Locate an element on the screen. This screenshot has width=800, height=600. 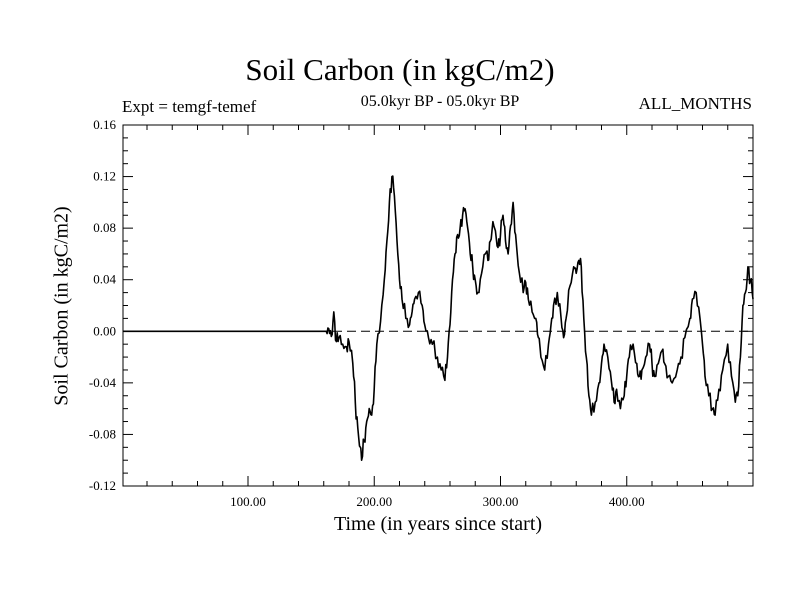
y-tick-label: 0.04 is located at coordinates (104, 279).